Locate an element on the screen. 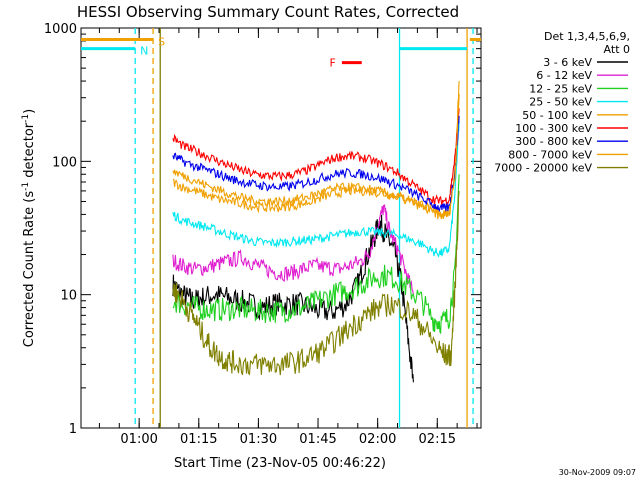  legend-entry-label: 25 - 50 keV is located at coordinates (560, 102).